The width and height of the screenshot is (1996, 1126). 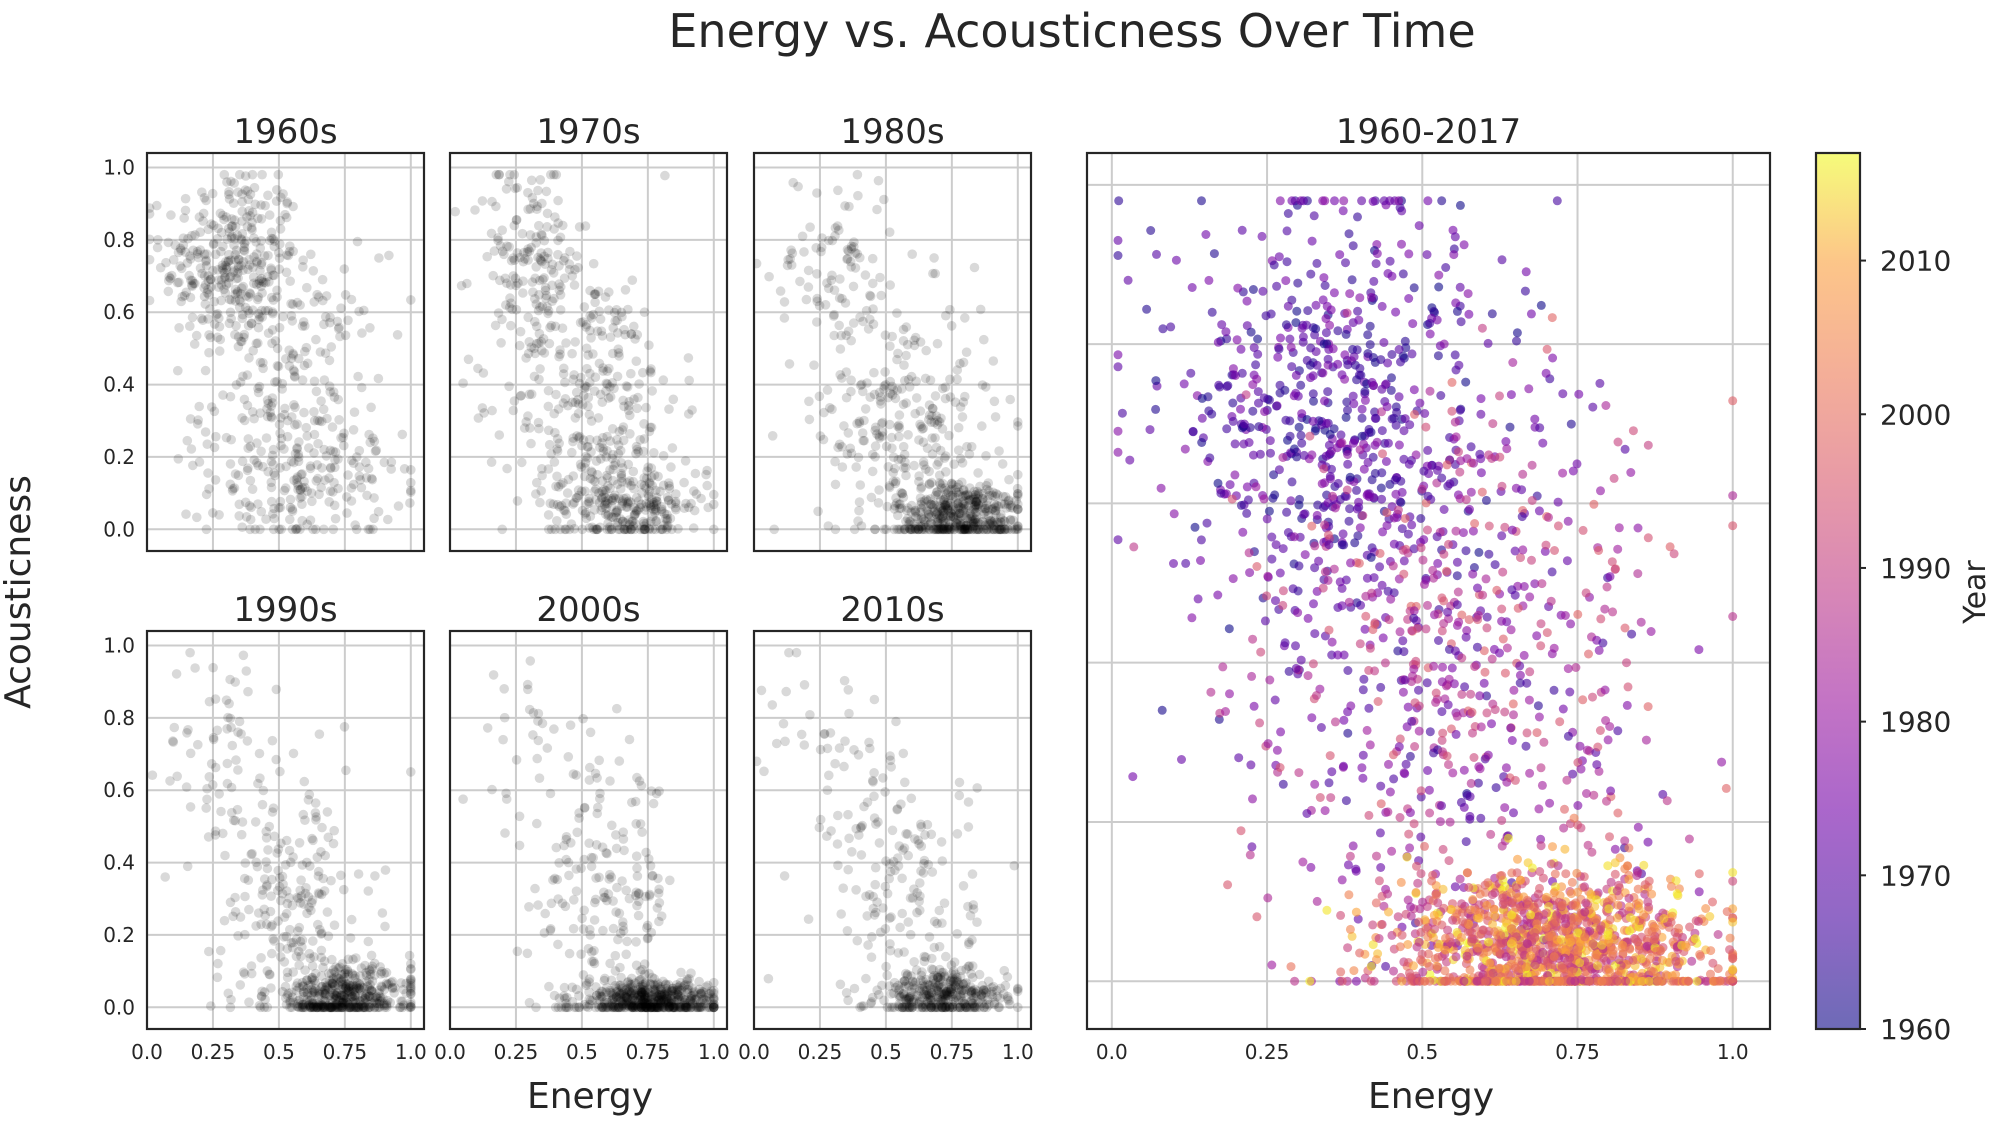 What do you see at coordinates (582, 1052) in the screenshot?
I see `x-tick-label: 0.5` at bounding box center [582, 1052].